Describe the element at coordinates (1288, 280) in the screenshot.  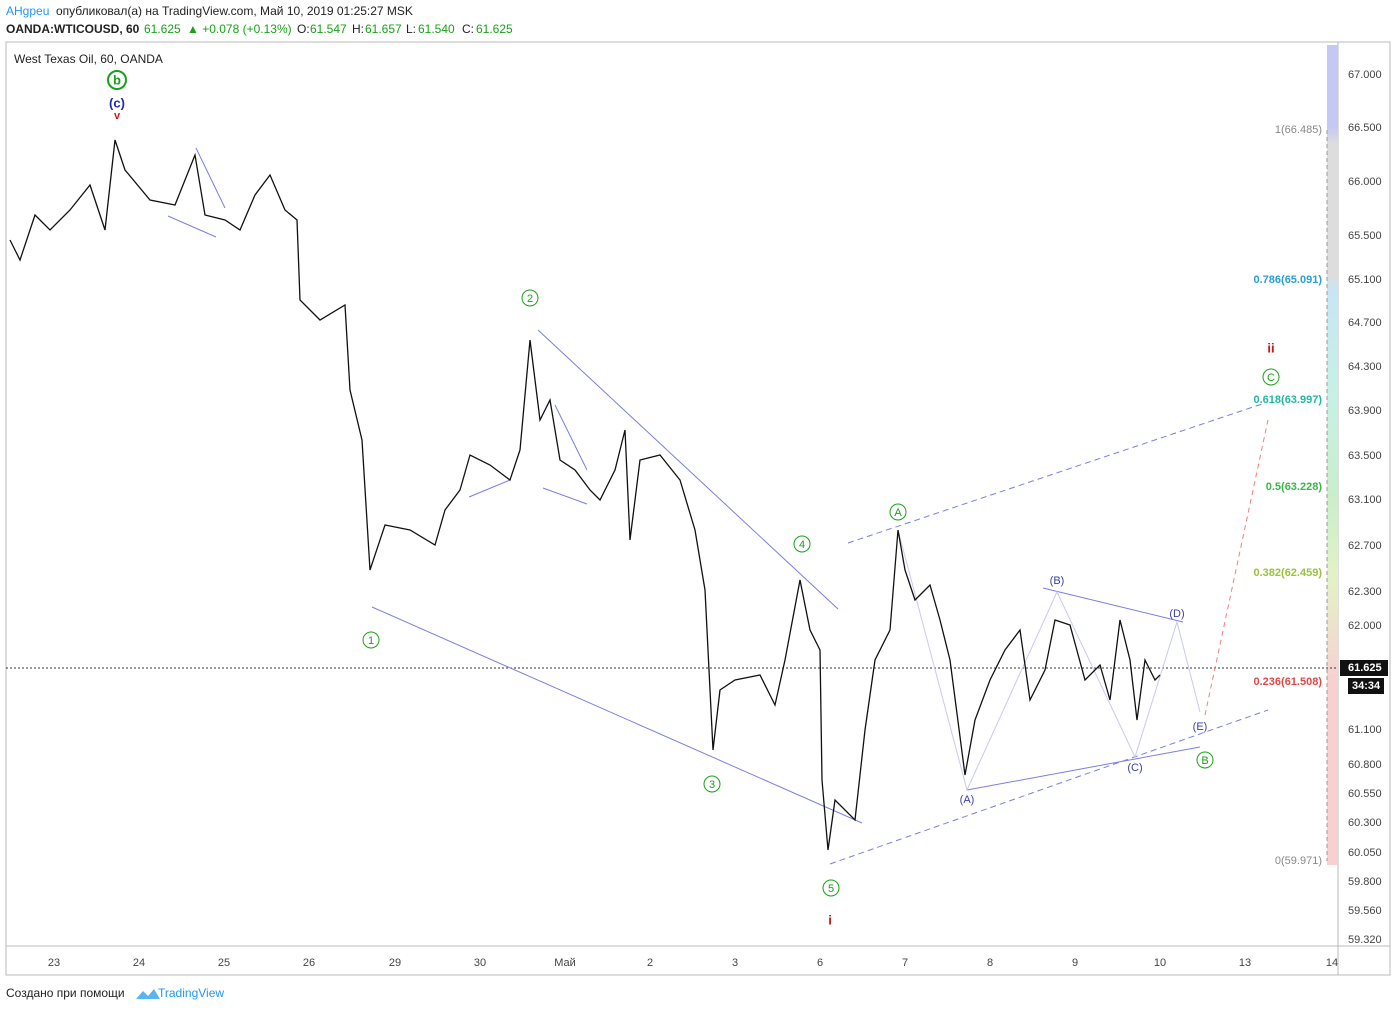
I see `fib-label: 0.786(65.091)` at that location.